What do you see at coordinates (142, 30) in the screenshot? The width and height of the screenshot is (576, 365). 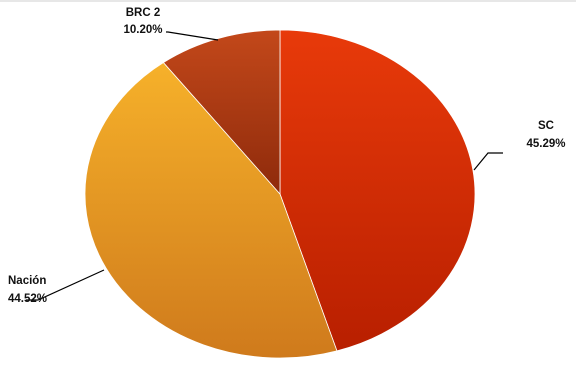 I see `slice-value-brc-2: 10.20%` at bounding box center [142, 30].